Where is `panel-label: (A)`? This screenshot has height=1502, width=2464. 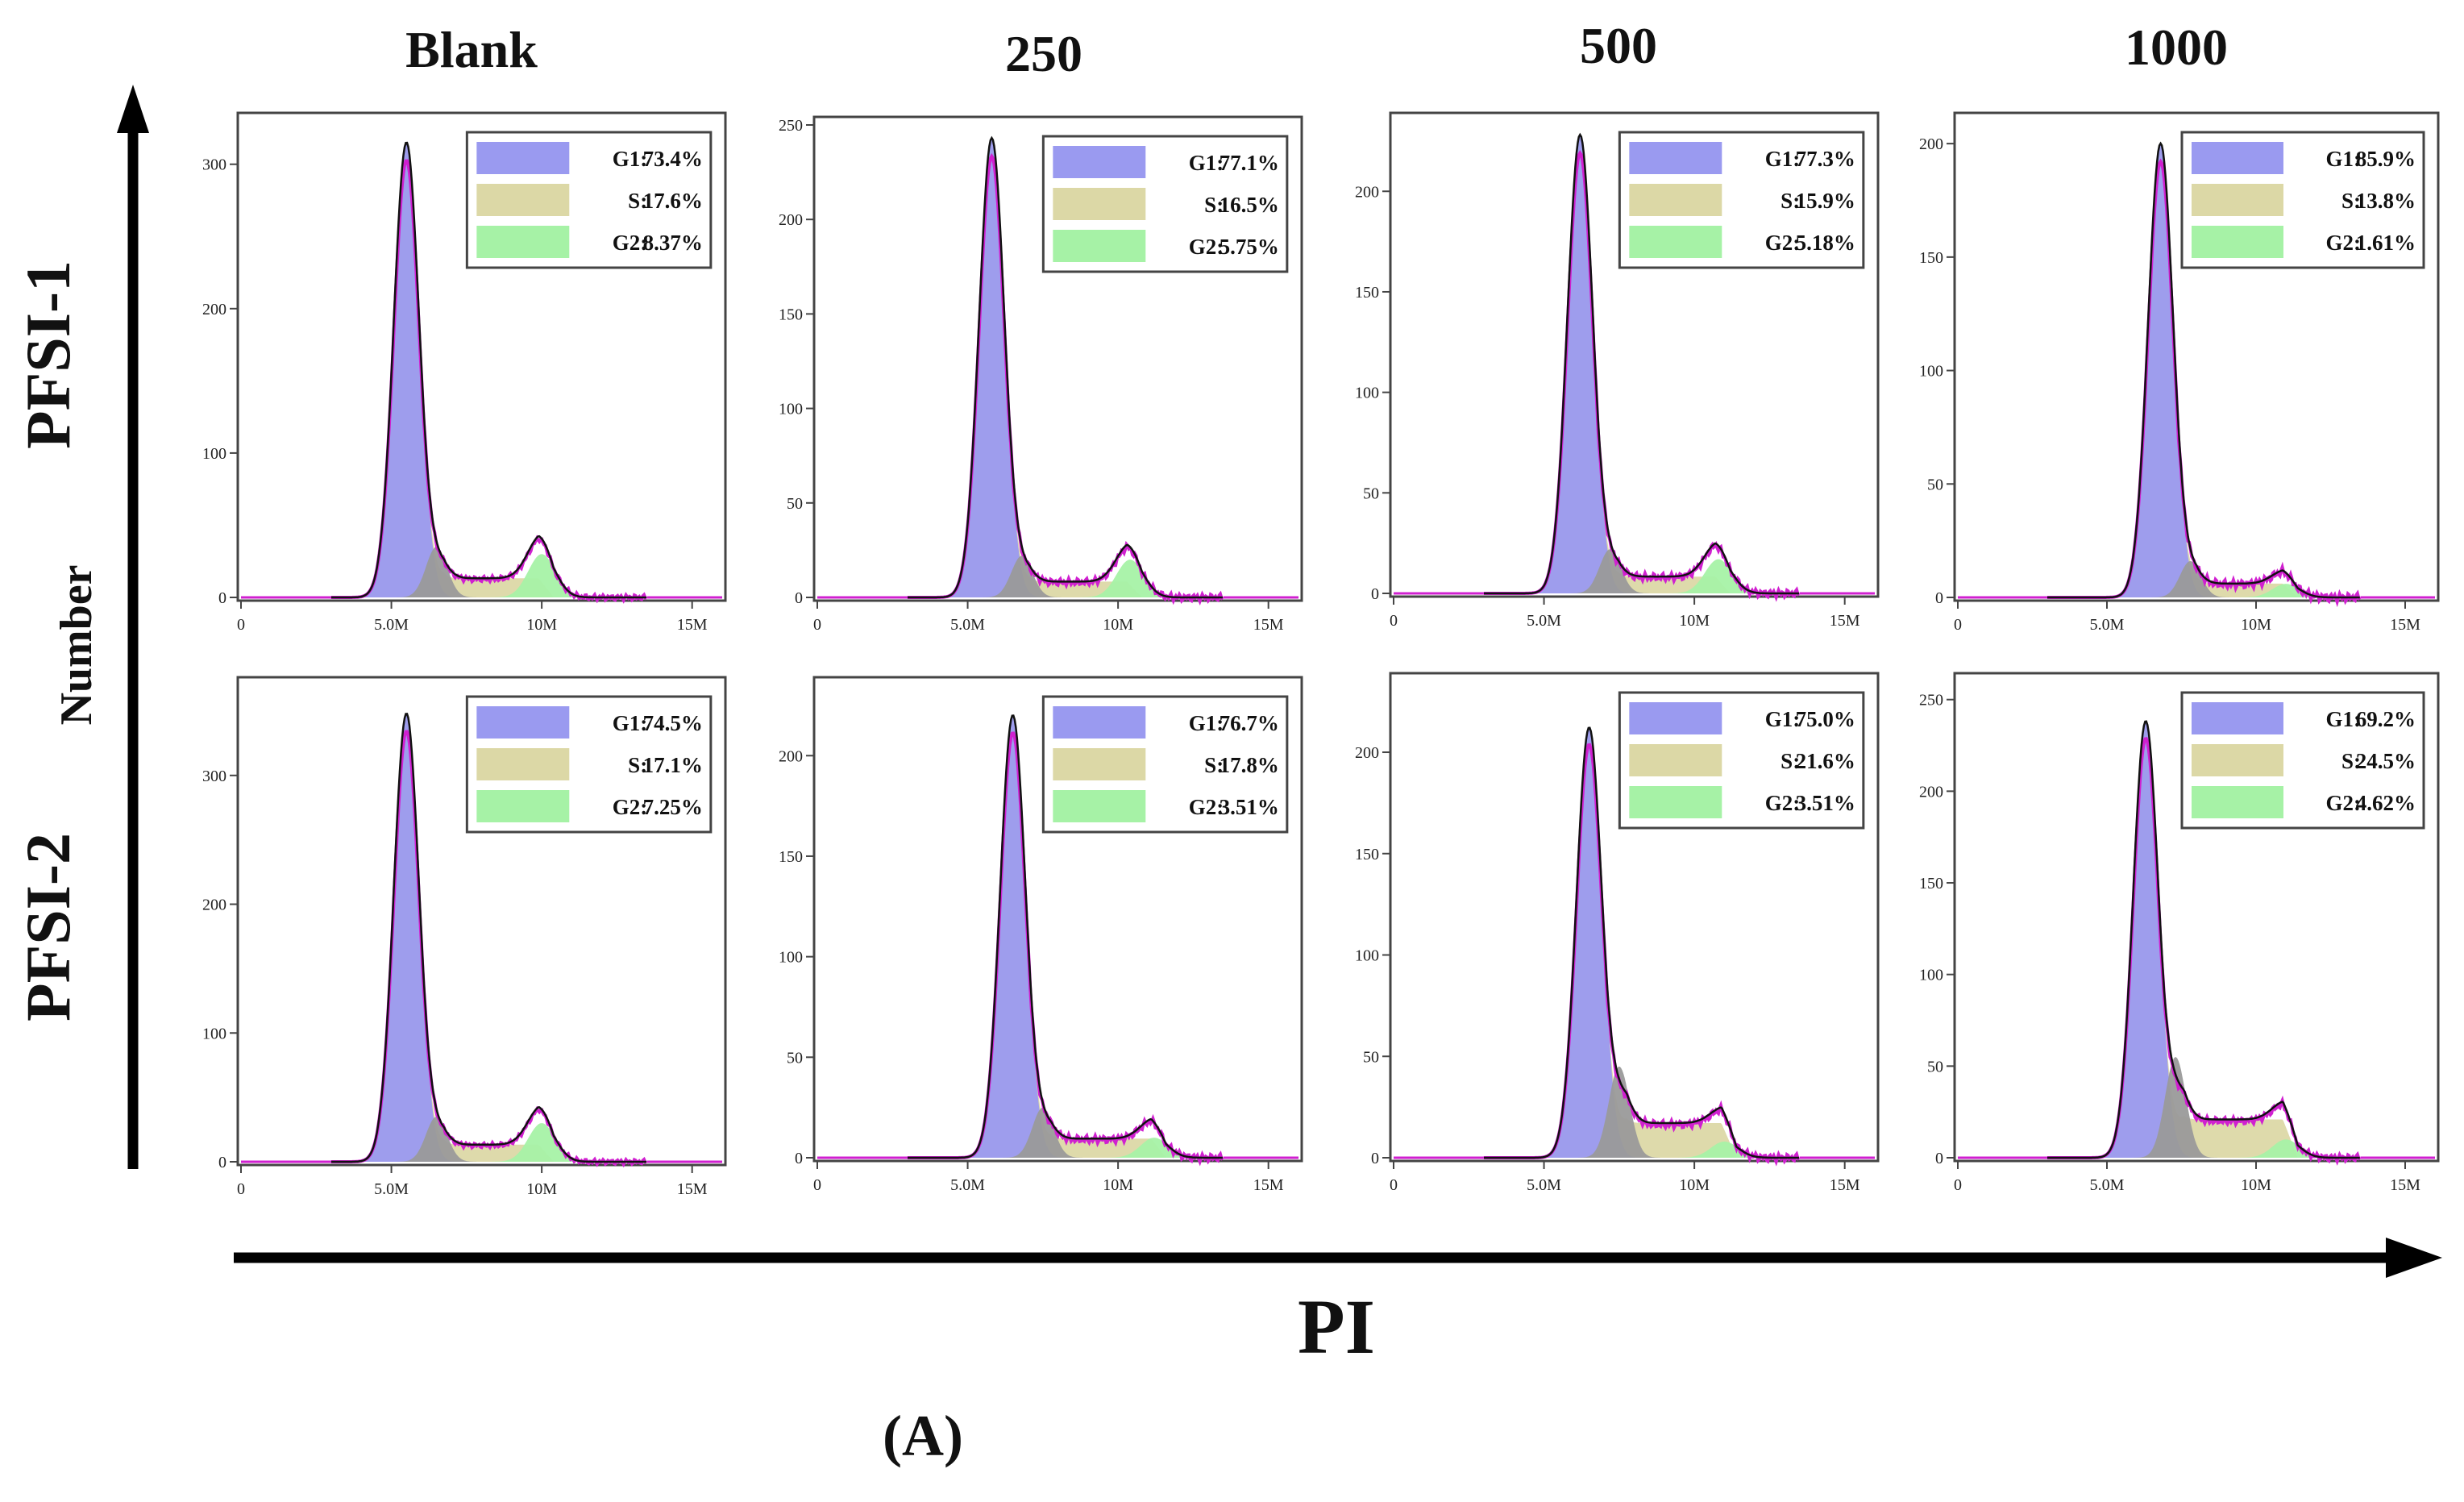 panel-label: (A) is located at coordinates (923, 1436).